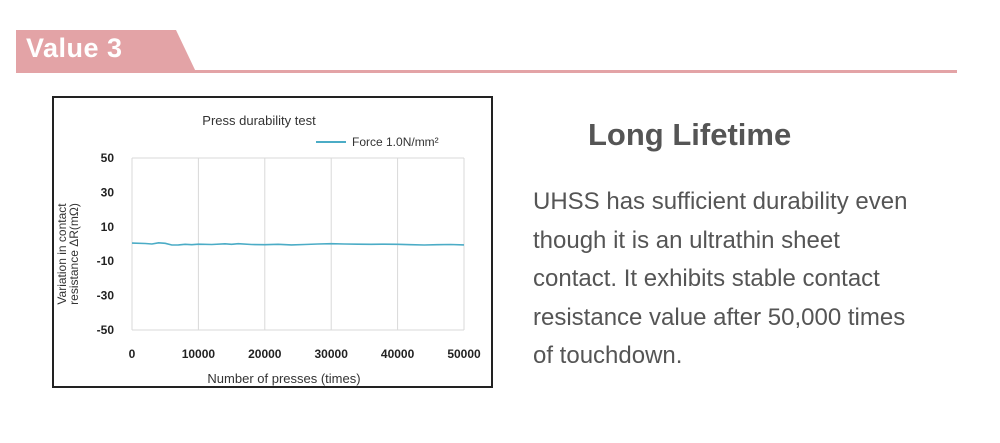 The height and width of the screenshot is (443, 1000). What do you see at coordinates (608, 355) in the screenshot?
I see `feature-description-line: of touchdown.` at bounding box center [608, 355].